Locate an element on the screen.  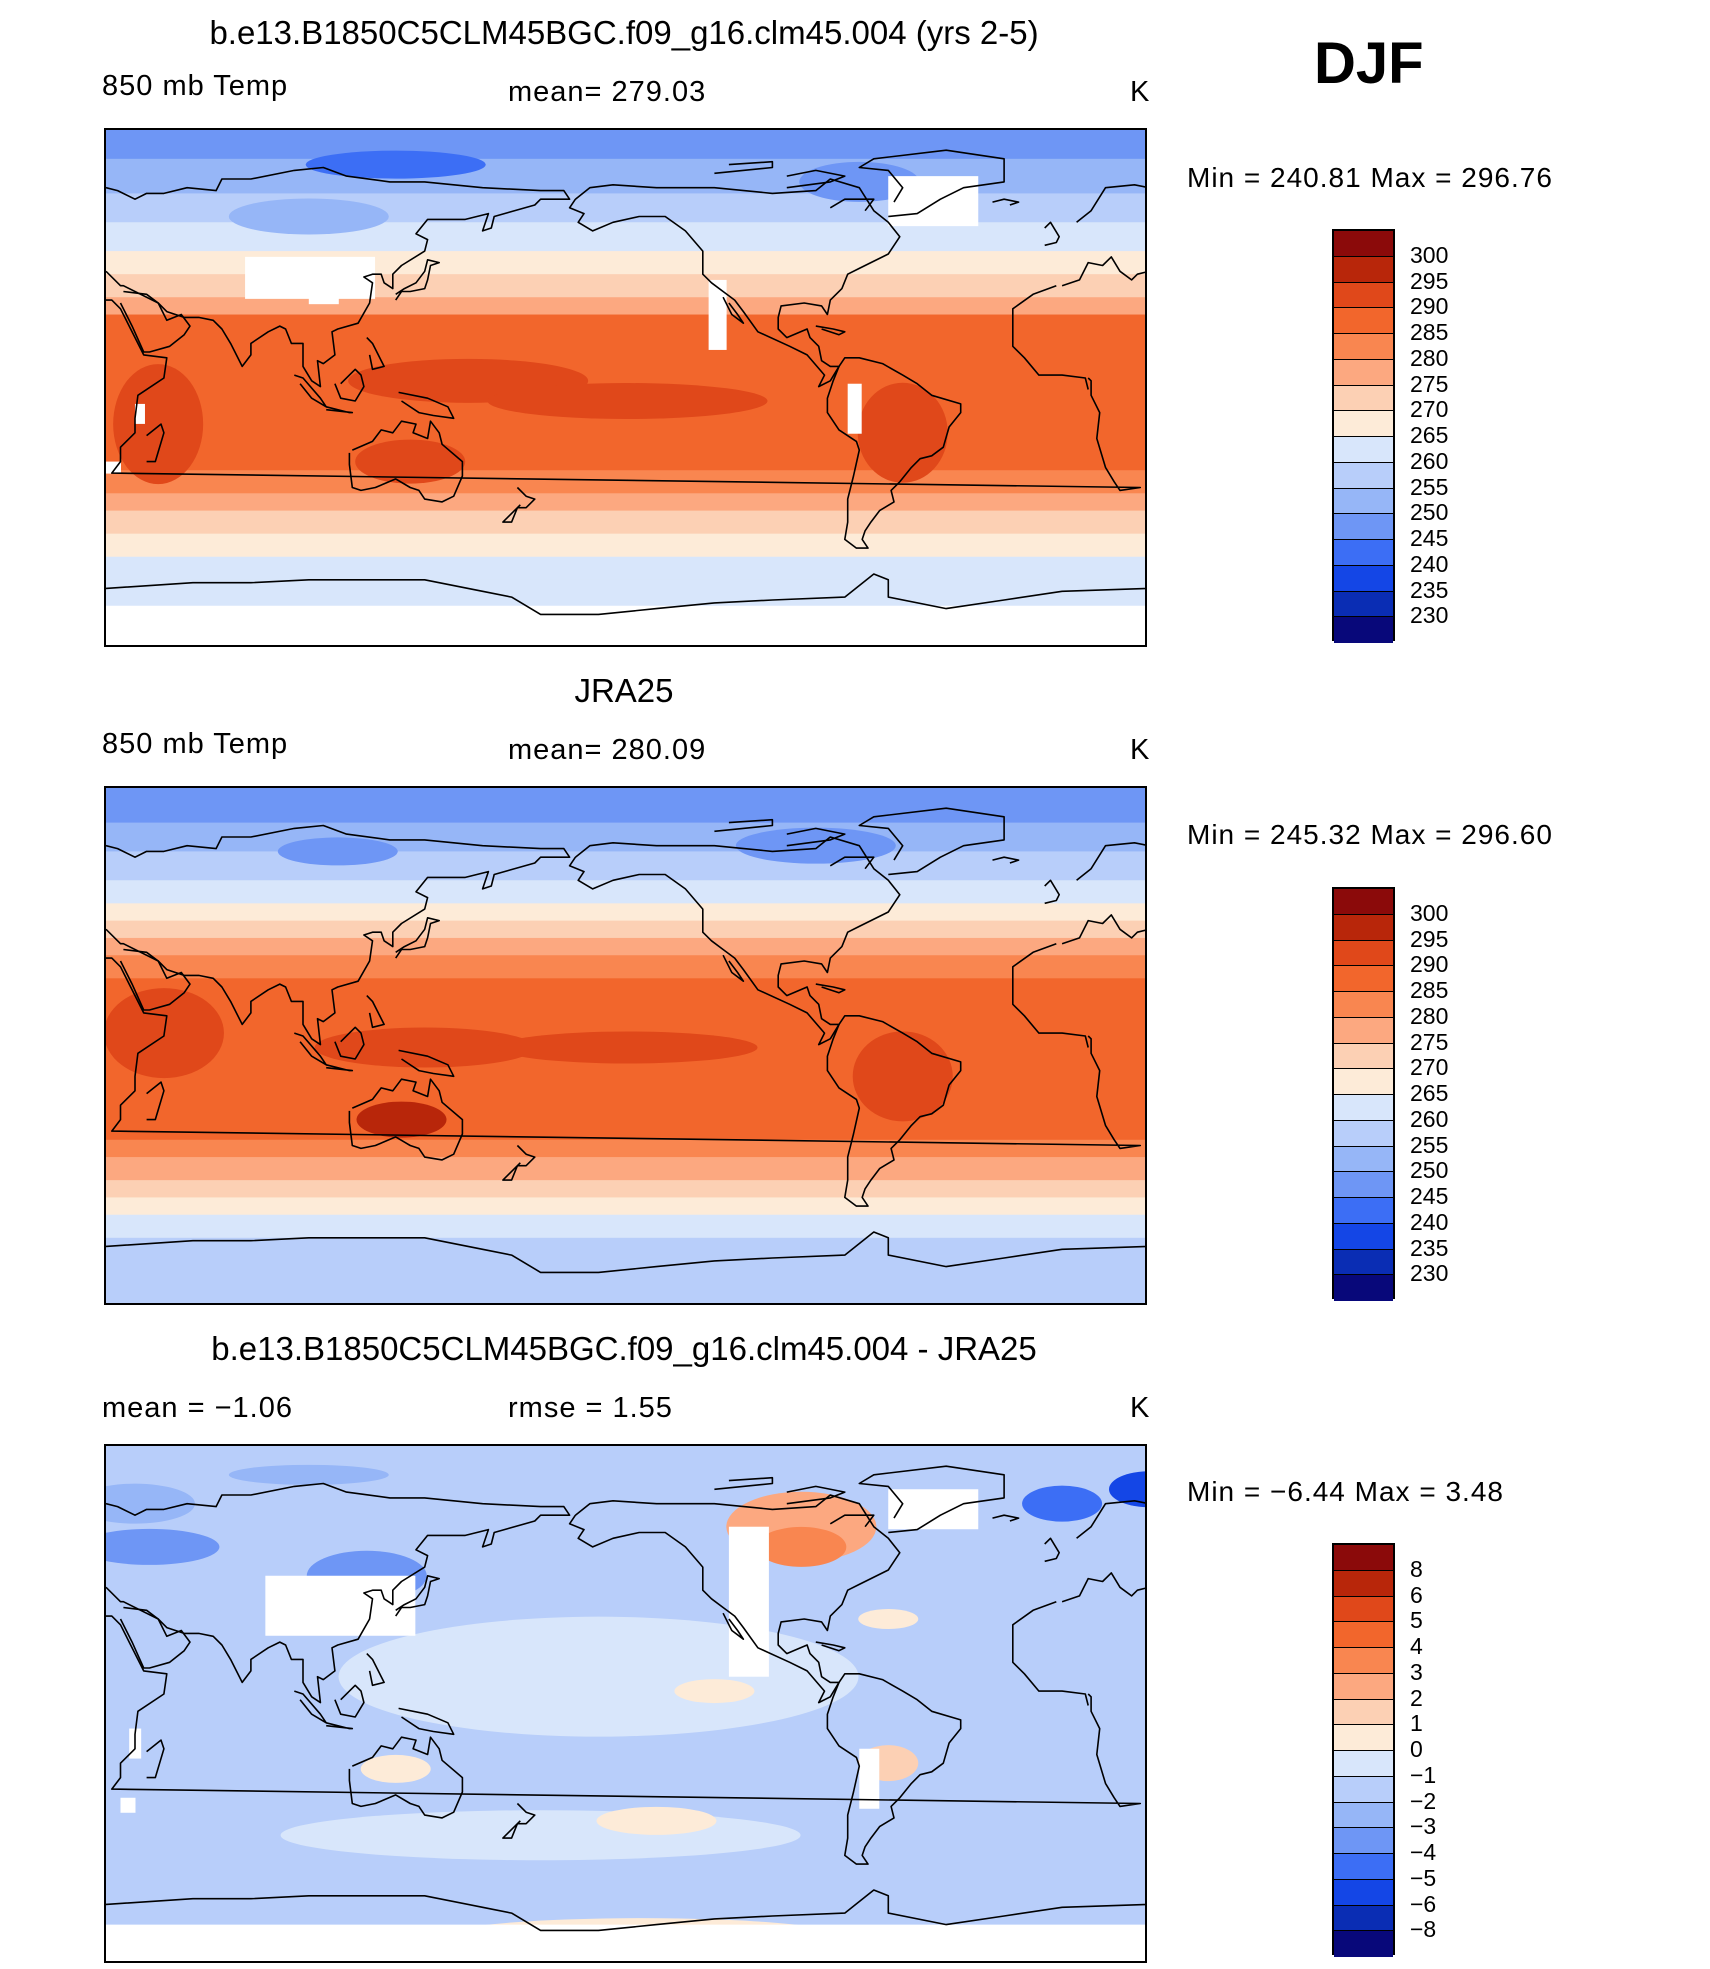
colorbar-tick-label: −2 is located at coordinates (1423, 1800).